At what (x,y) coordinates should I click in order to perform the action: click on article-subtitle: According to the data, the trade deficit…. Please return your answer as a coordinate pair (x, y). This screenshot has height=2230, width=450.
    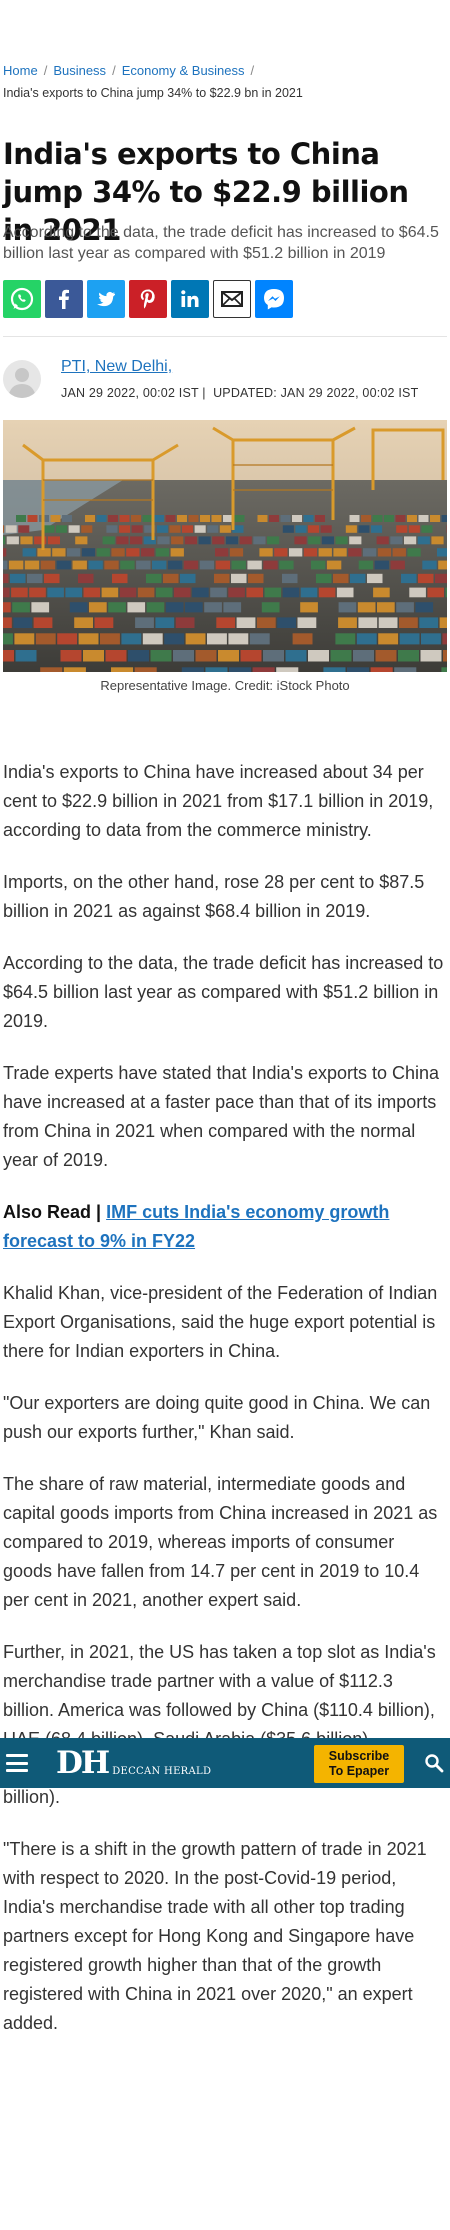
    Looking at the image, I should click on (221, 243).